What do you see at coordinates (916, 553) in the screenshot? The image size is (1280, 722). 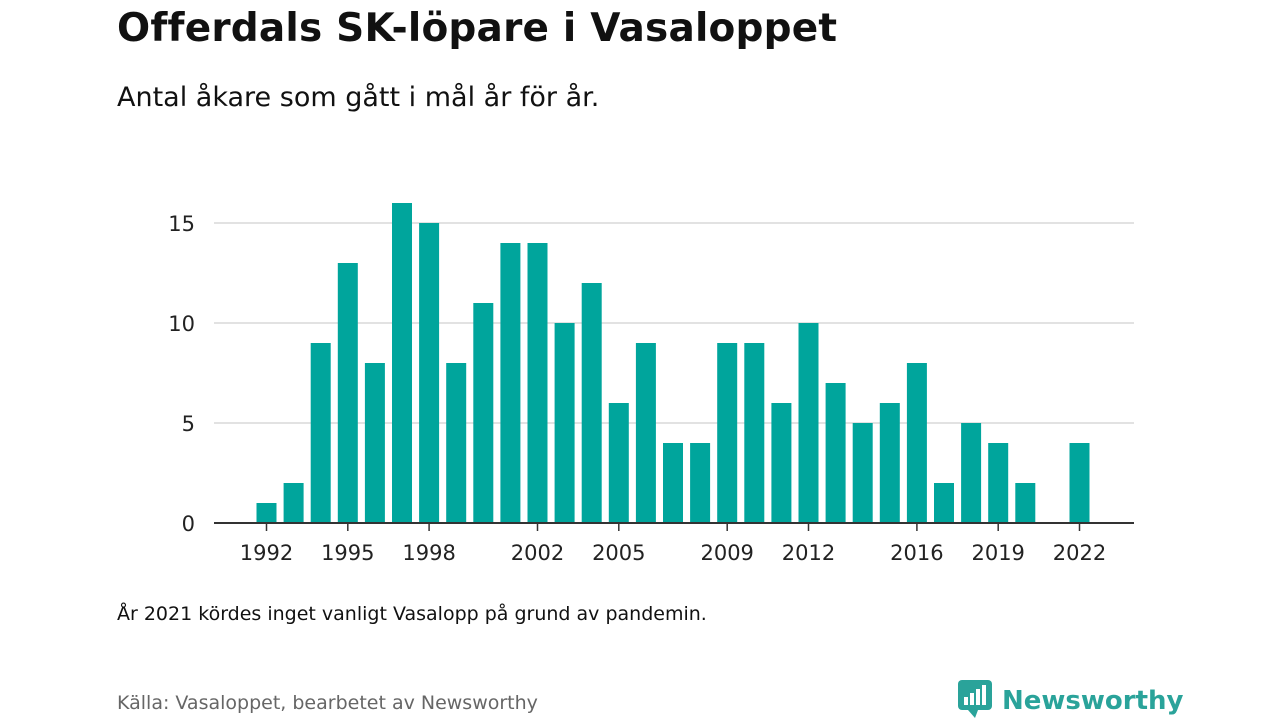 I see `x-tick-label: 2016` at bounding box center [916, 553].